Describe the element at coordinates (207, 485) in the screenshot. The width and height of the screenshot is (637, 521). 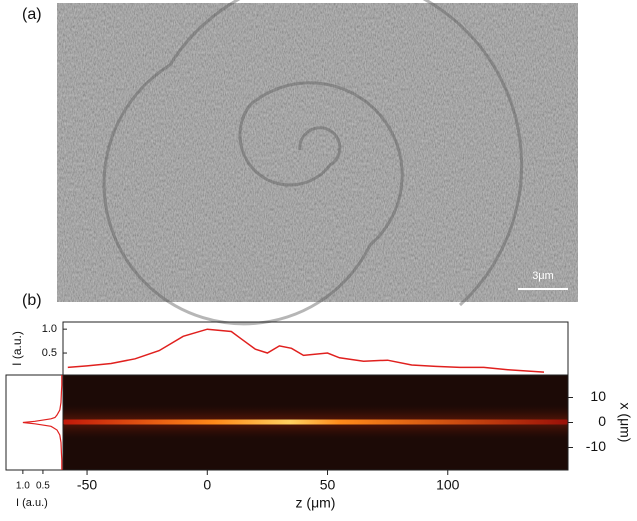
I see `x-tick-label: 0` at that location.